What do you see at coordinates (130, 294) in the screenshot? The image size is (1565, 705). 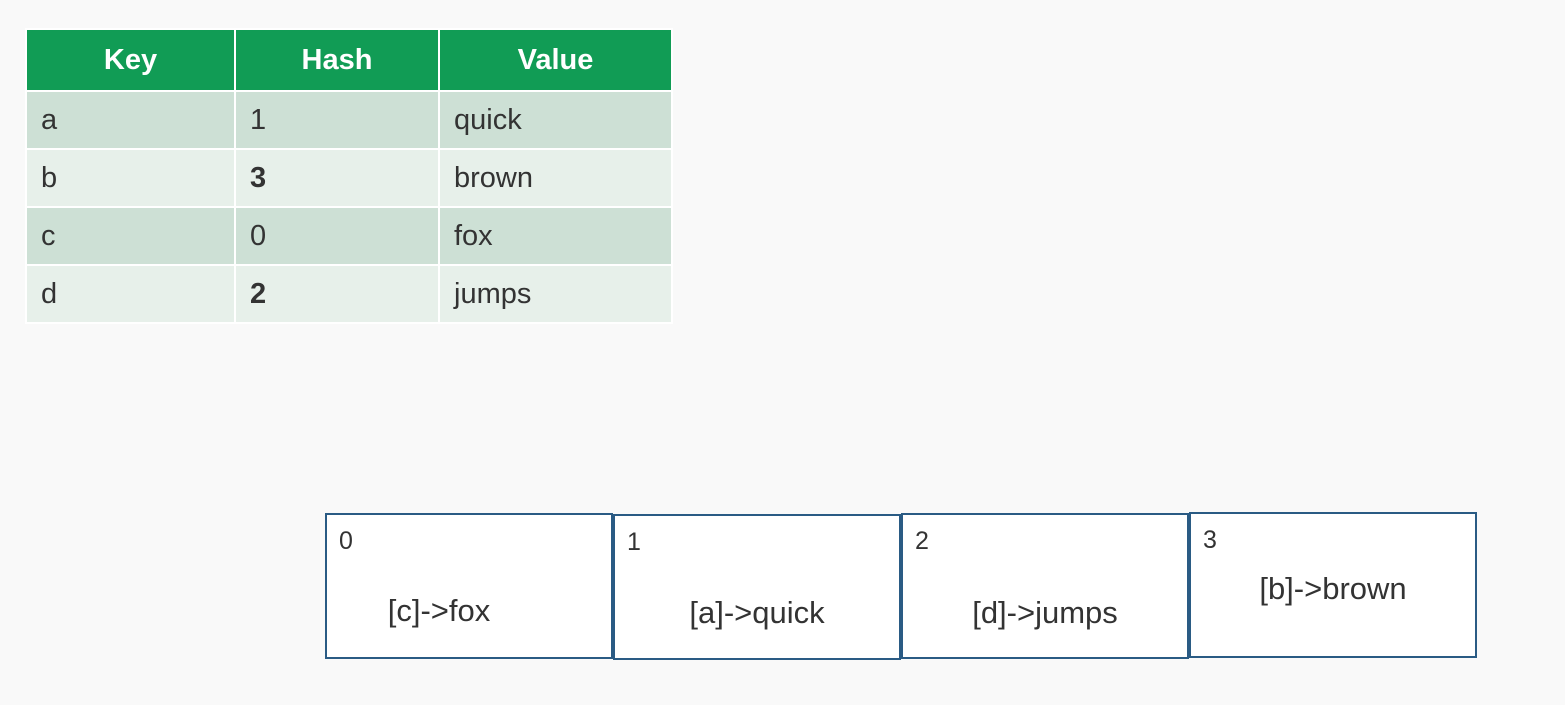 I see `cell-key: d` at bounding box center [130, 294].